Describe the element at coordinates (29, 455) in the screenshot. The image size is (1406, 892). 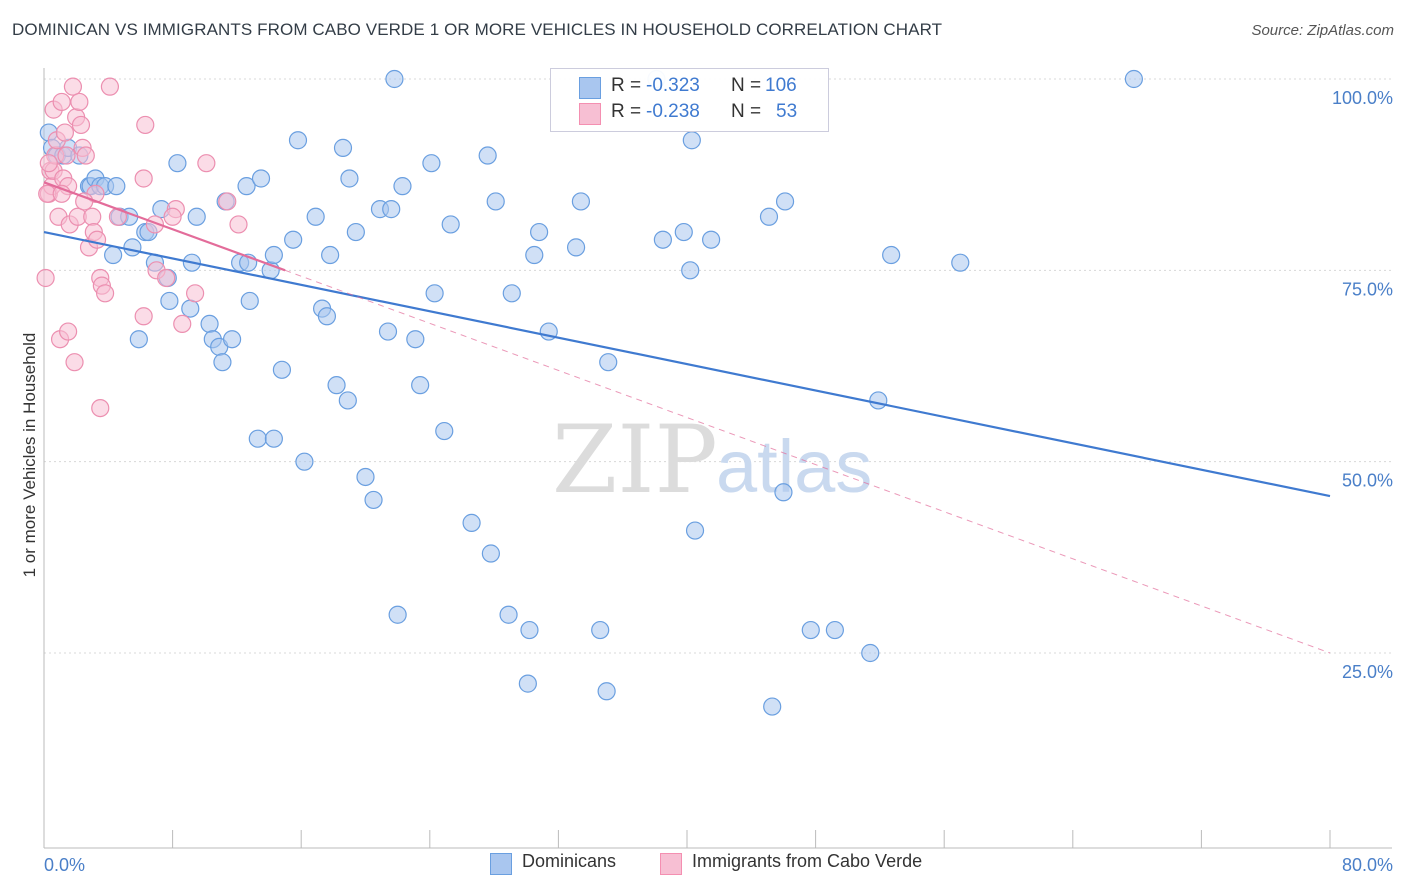
I see `y-axis-label: 1 or more Vehicles in Household` at that location.